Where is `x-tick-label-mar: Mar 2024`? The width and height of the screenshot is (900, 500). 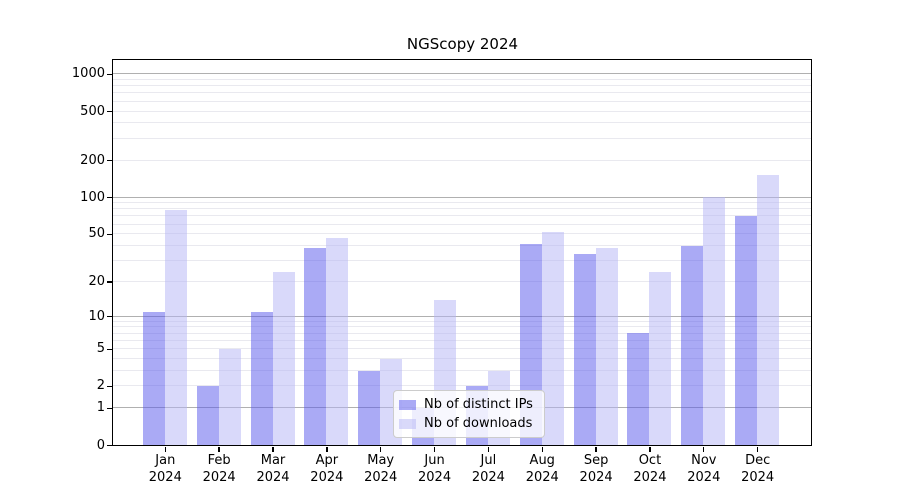 x-tick-label-mar: Mar 2024 is located at coordinates (273, 469).